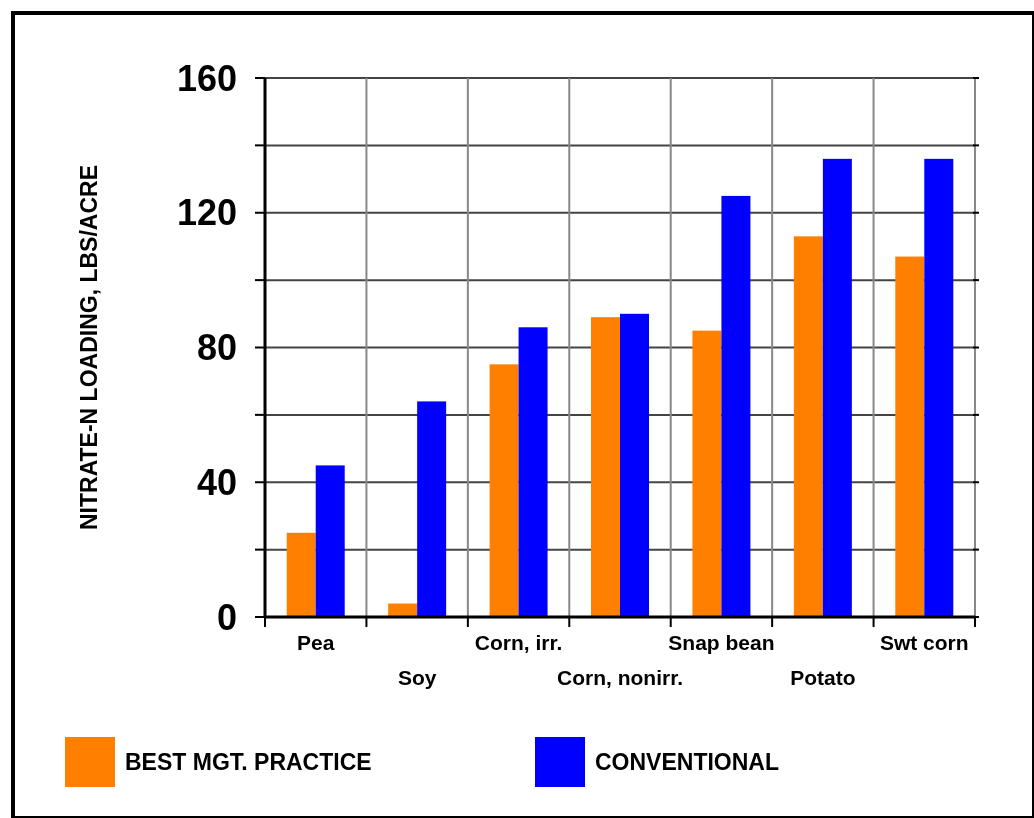 The image size is (1034, 818). What do you see at coordinates (417, 677) in the screenshot?
I see `x-tick-label: Soy` at bounding box center [417, 677].